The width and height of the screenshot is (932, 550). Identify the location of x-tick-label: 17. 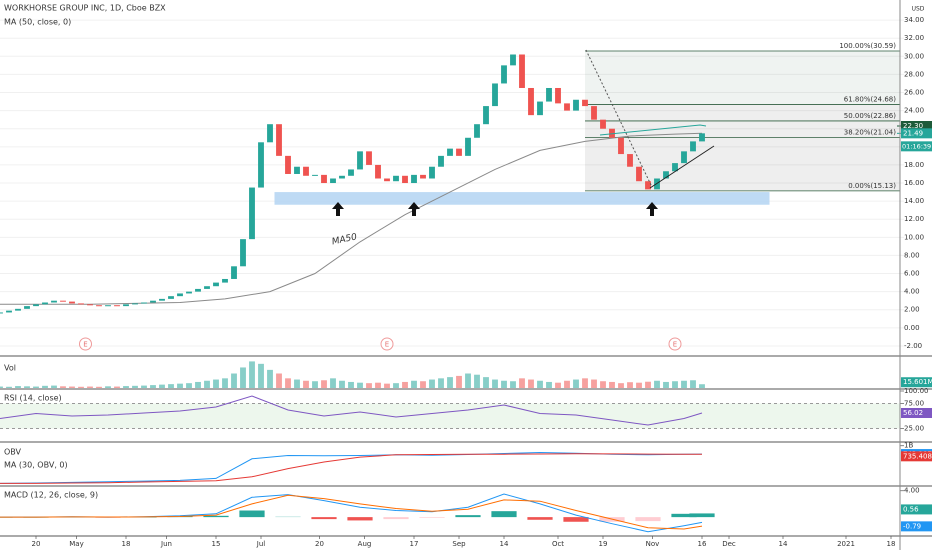
(414, 544).